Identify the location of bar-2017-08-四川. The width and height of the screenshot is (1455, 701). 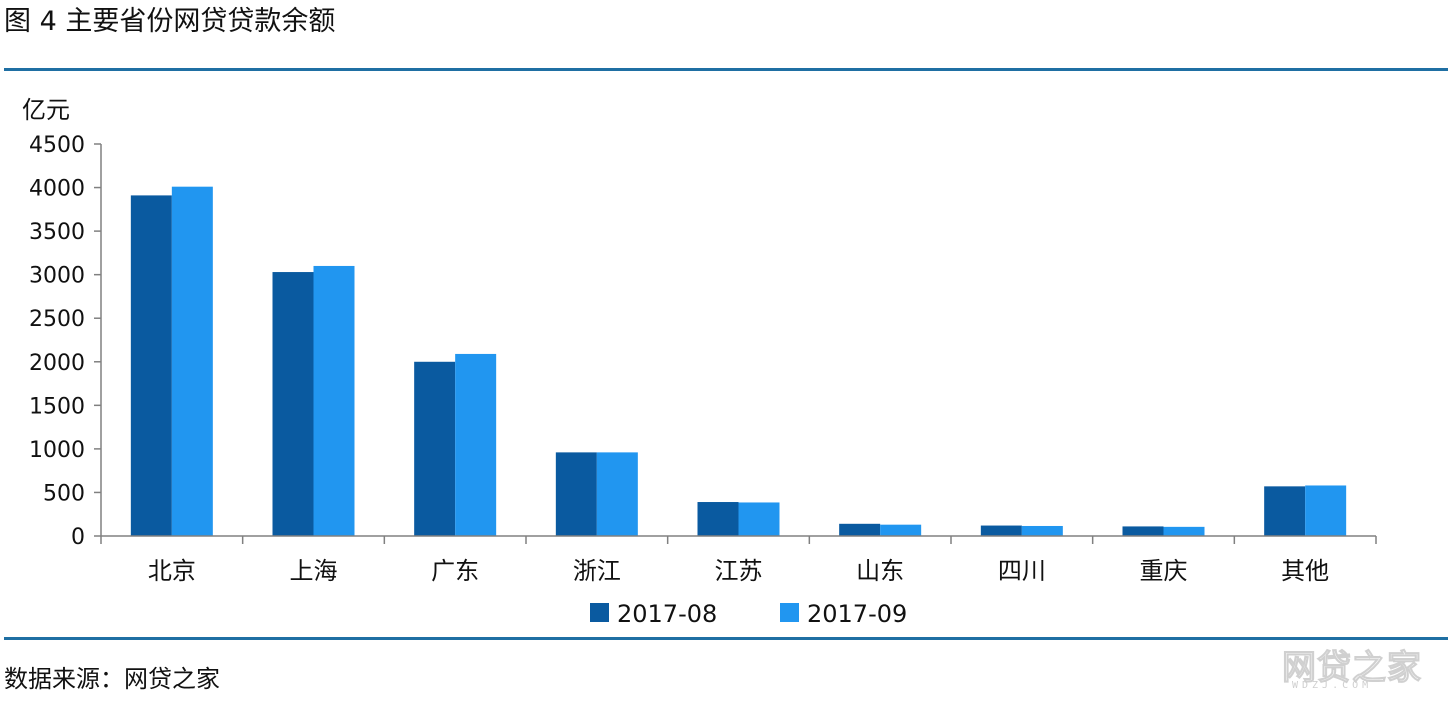
(1001, 530).